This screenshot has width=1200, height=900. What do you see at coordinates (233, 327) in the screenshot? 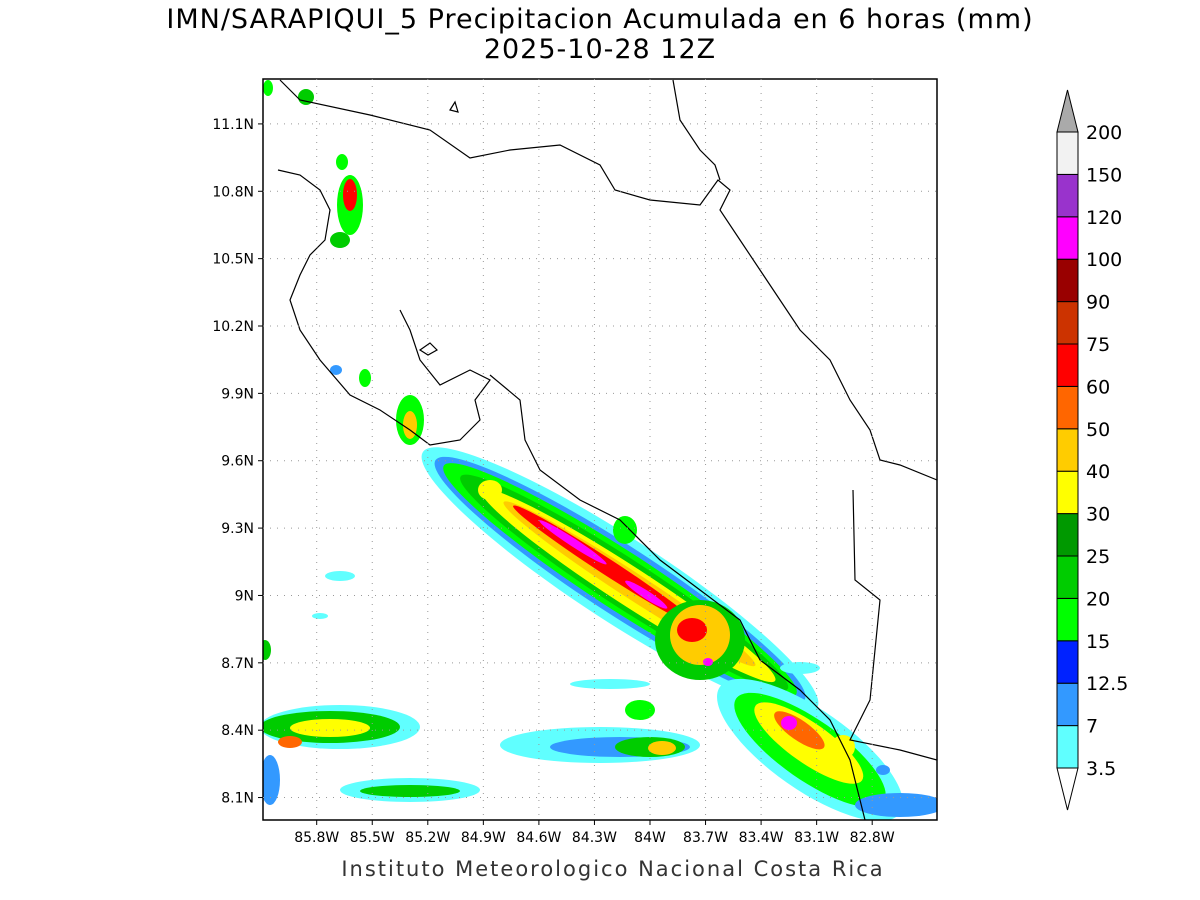
I see `lat-tick-label: 10.2N` at bounding box center [233, 327].